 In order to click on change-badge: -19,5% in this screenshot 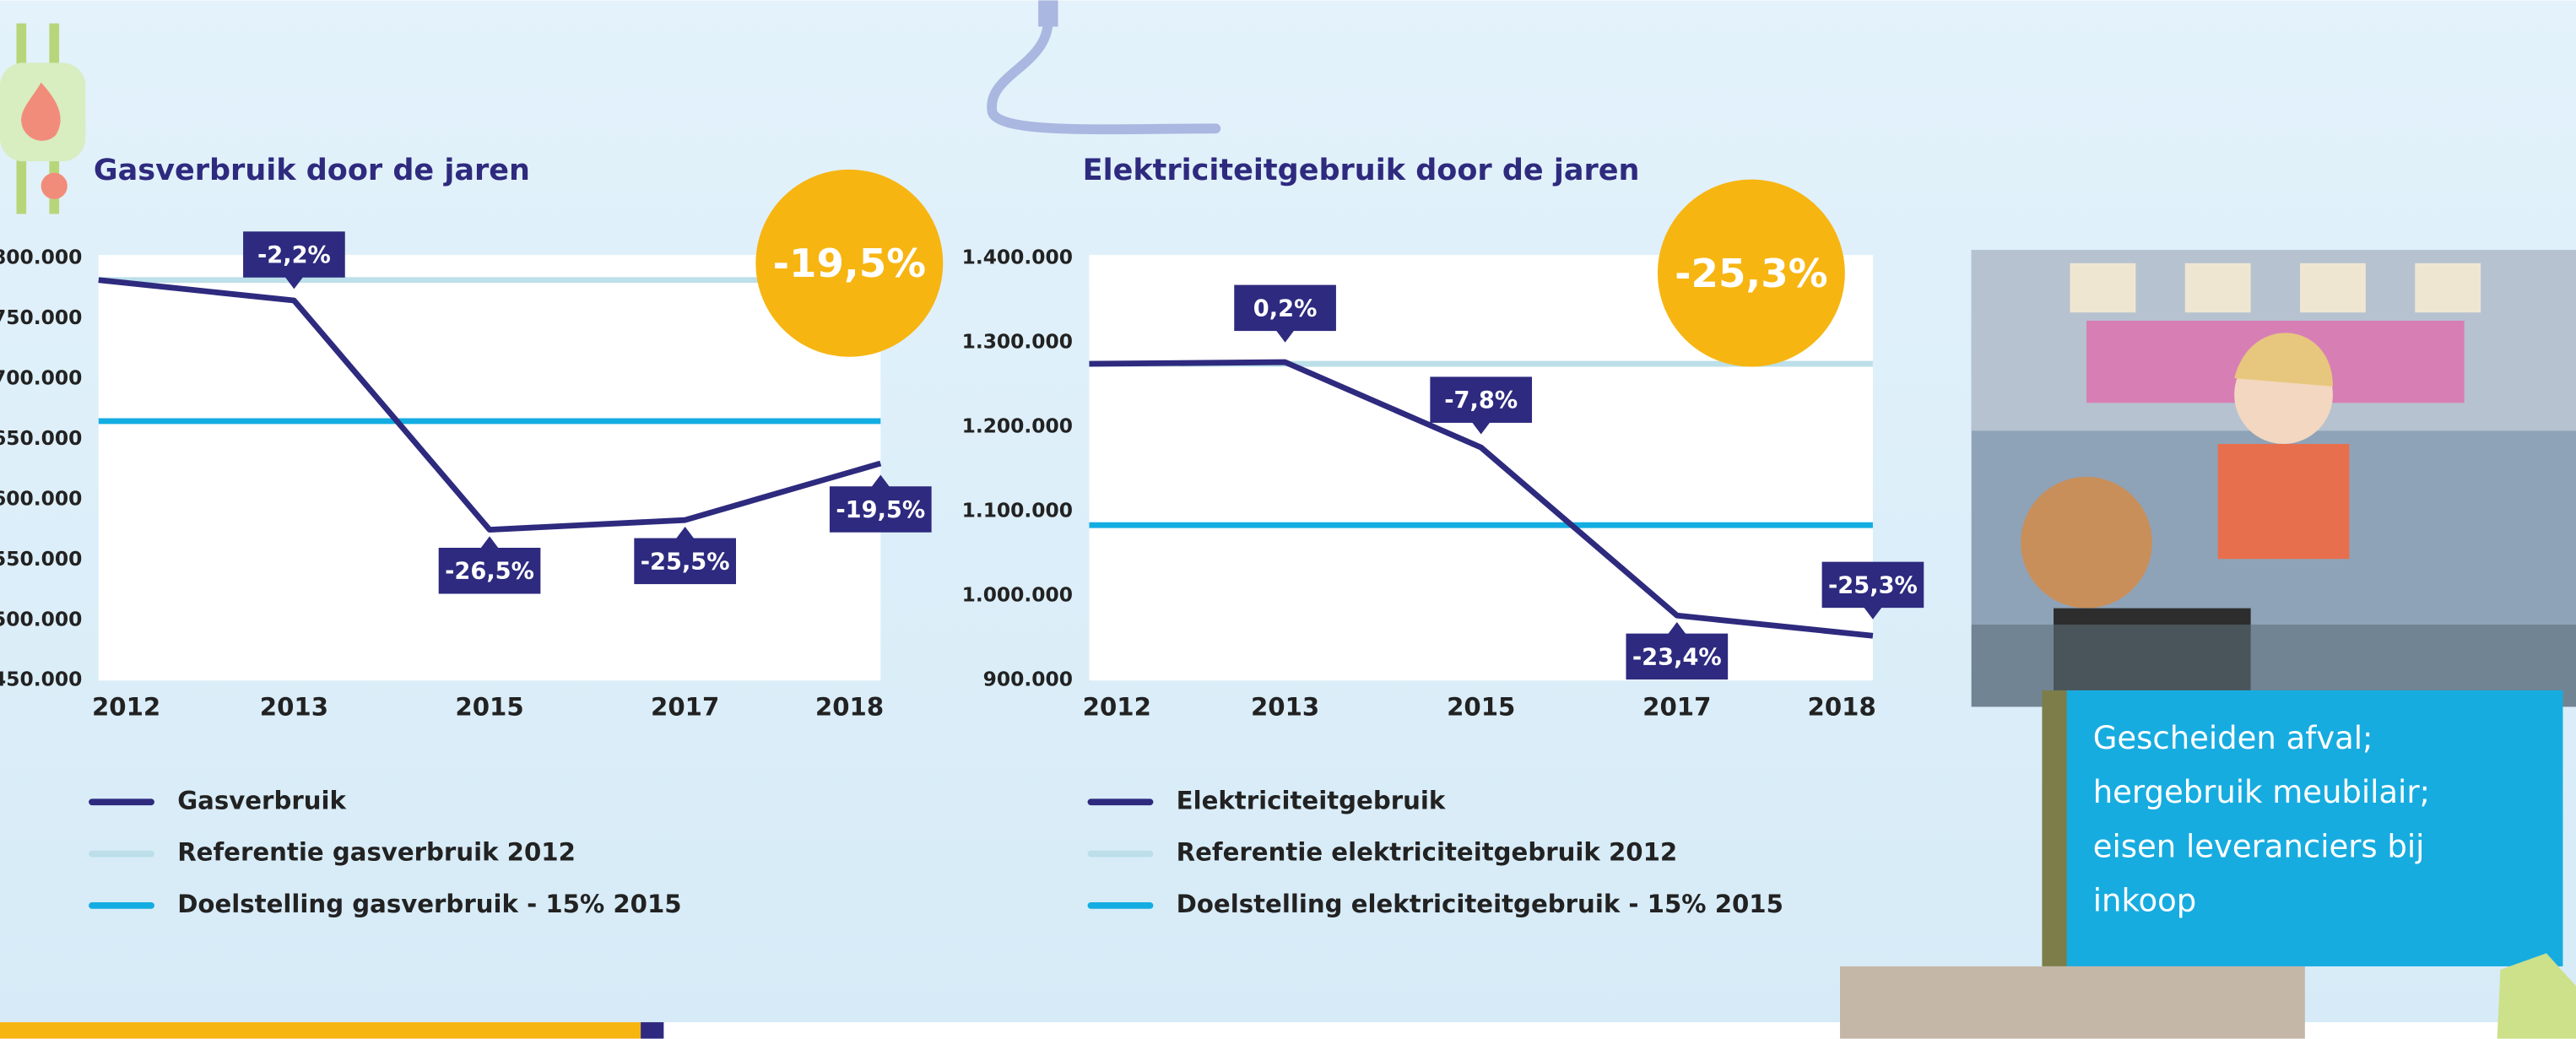, I will do `click(881, 504)`.